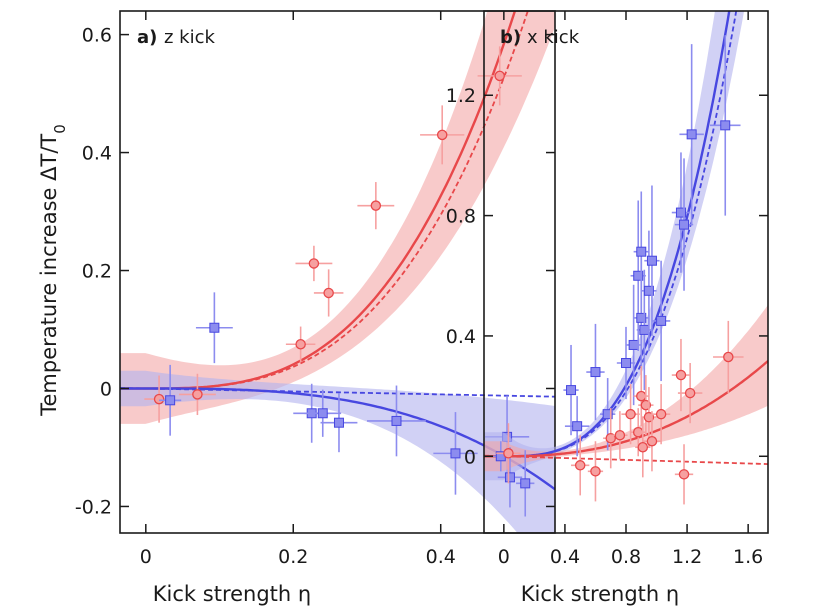 The image size is (830, 613). Describe the element at coordinates (147, 37) in the screenshot. I see `panel-a-letter: a)` at that location.